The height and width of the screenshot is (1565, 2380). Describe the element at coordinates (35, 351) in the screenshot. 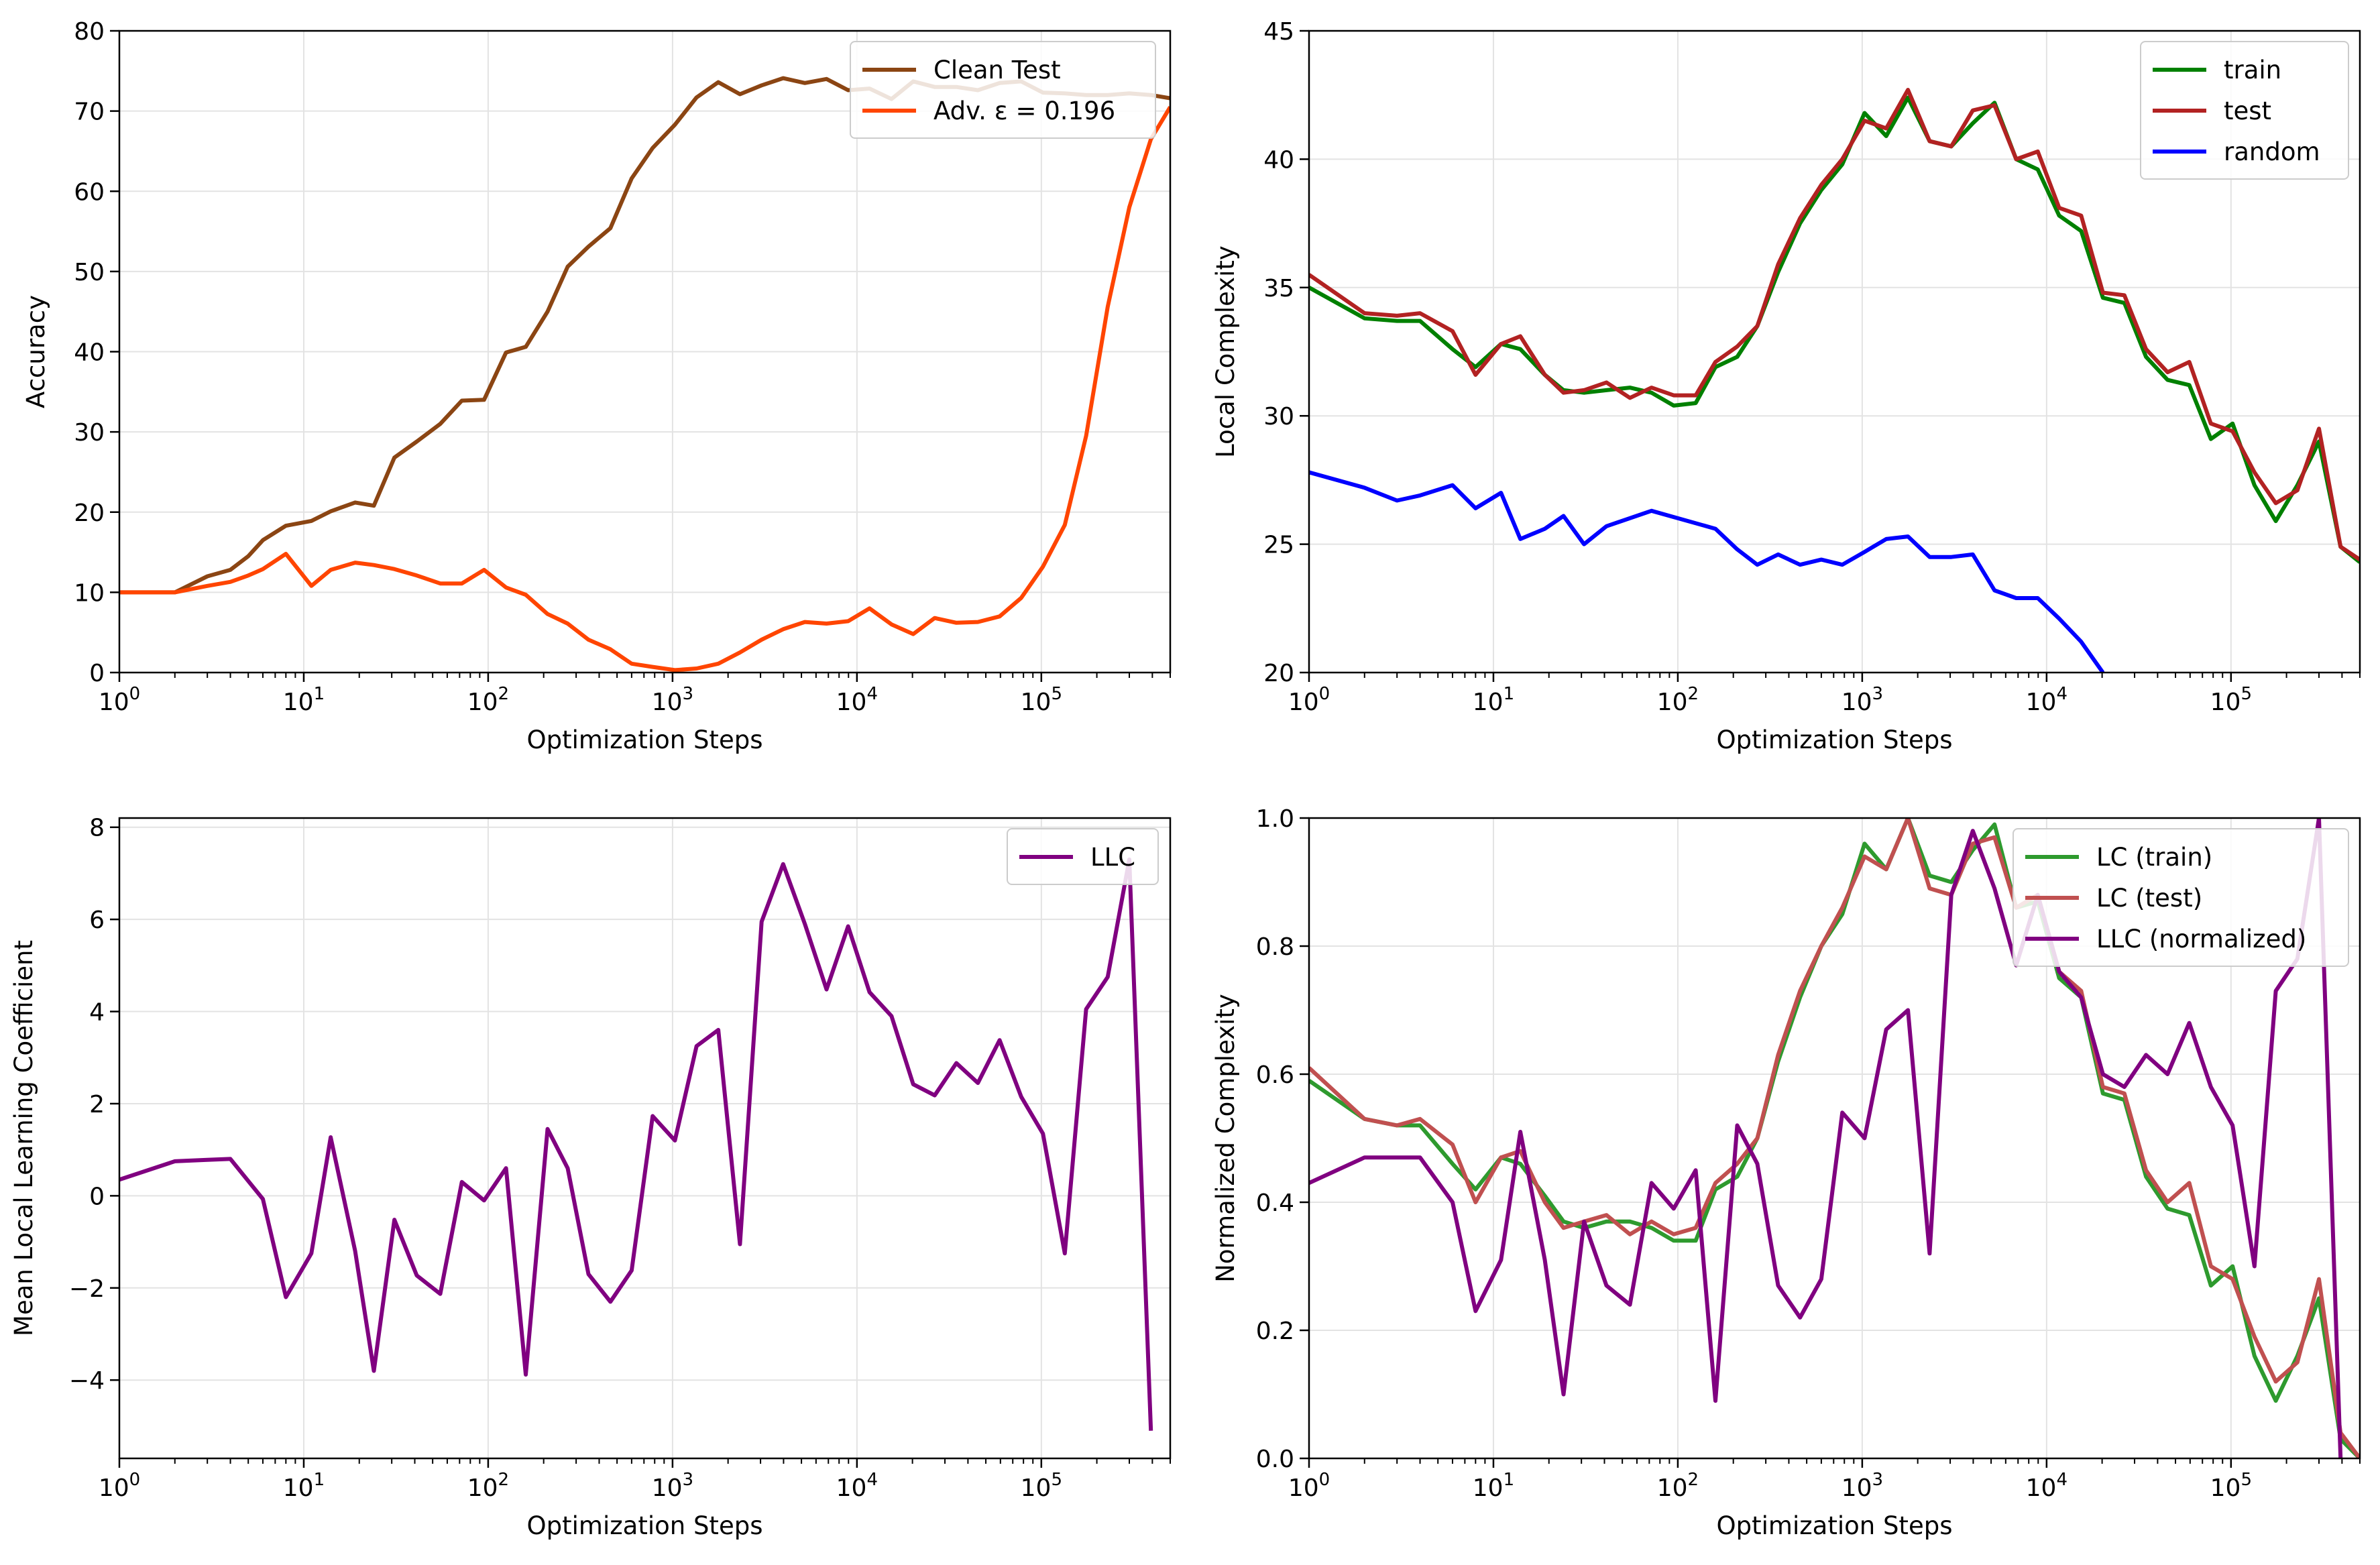

I see `y-axis-label: Accuracy` at that location.